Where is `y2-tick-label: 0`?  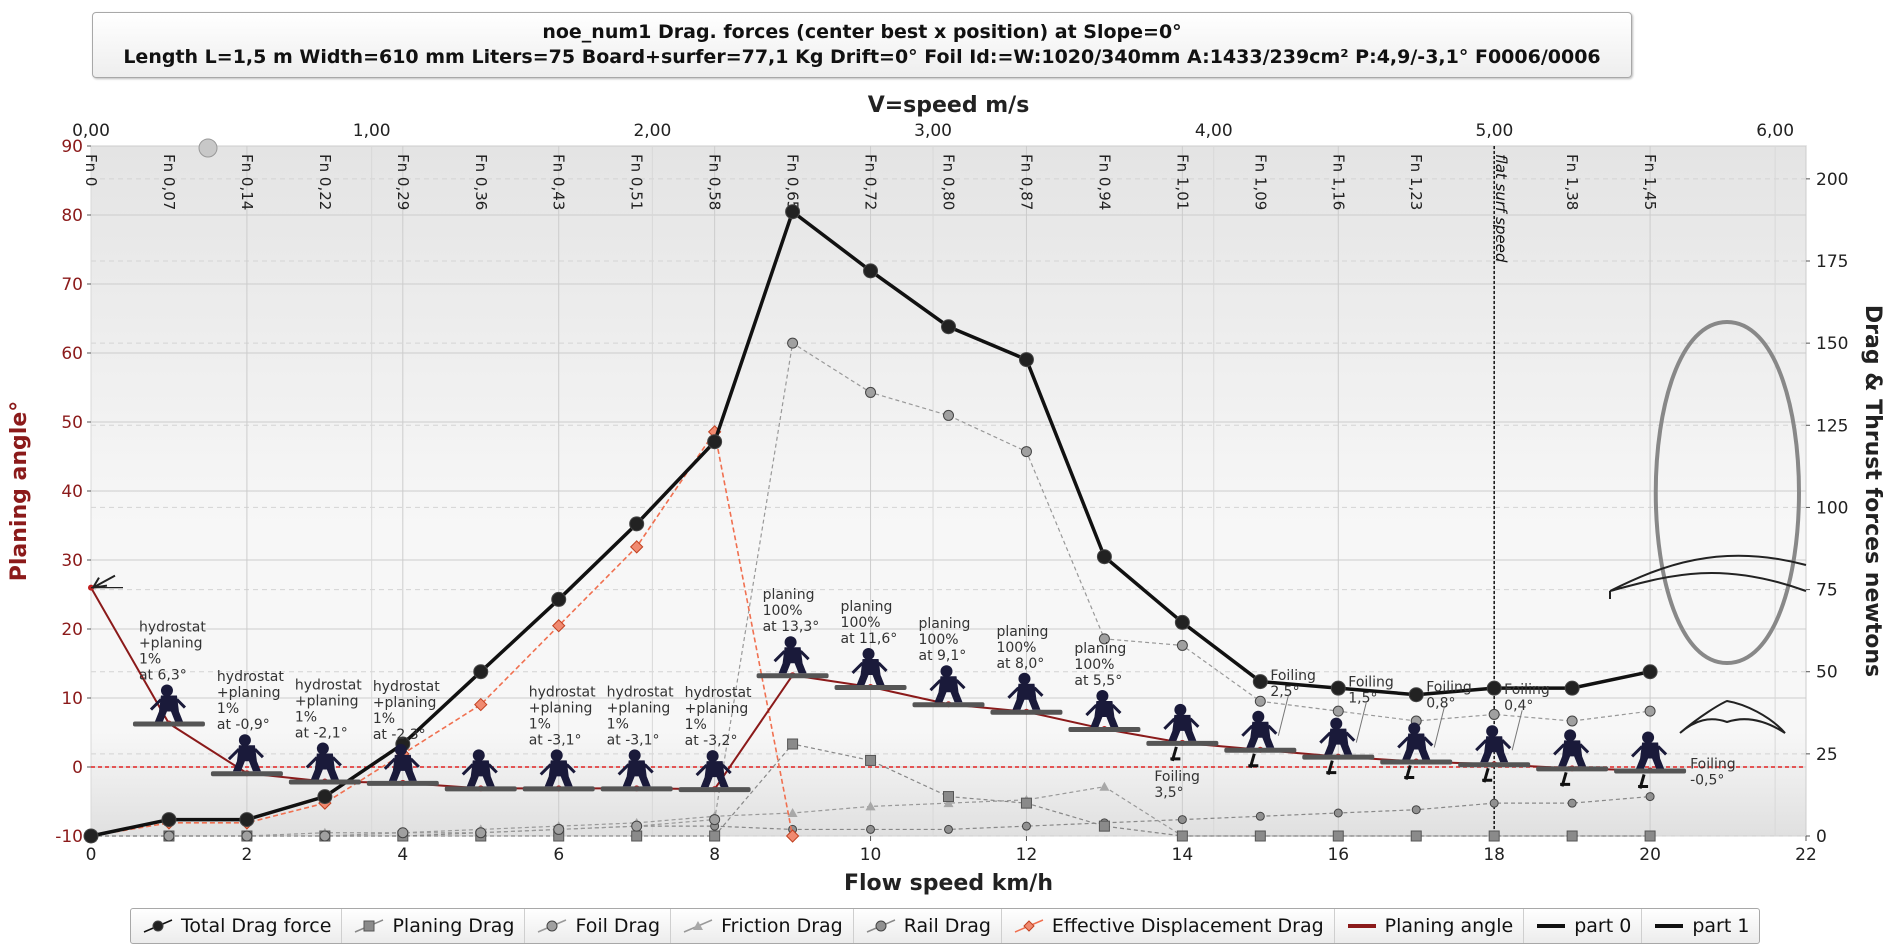 y2-tick-label: 0 is located at coordinates (1821, 837).